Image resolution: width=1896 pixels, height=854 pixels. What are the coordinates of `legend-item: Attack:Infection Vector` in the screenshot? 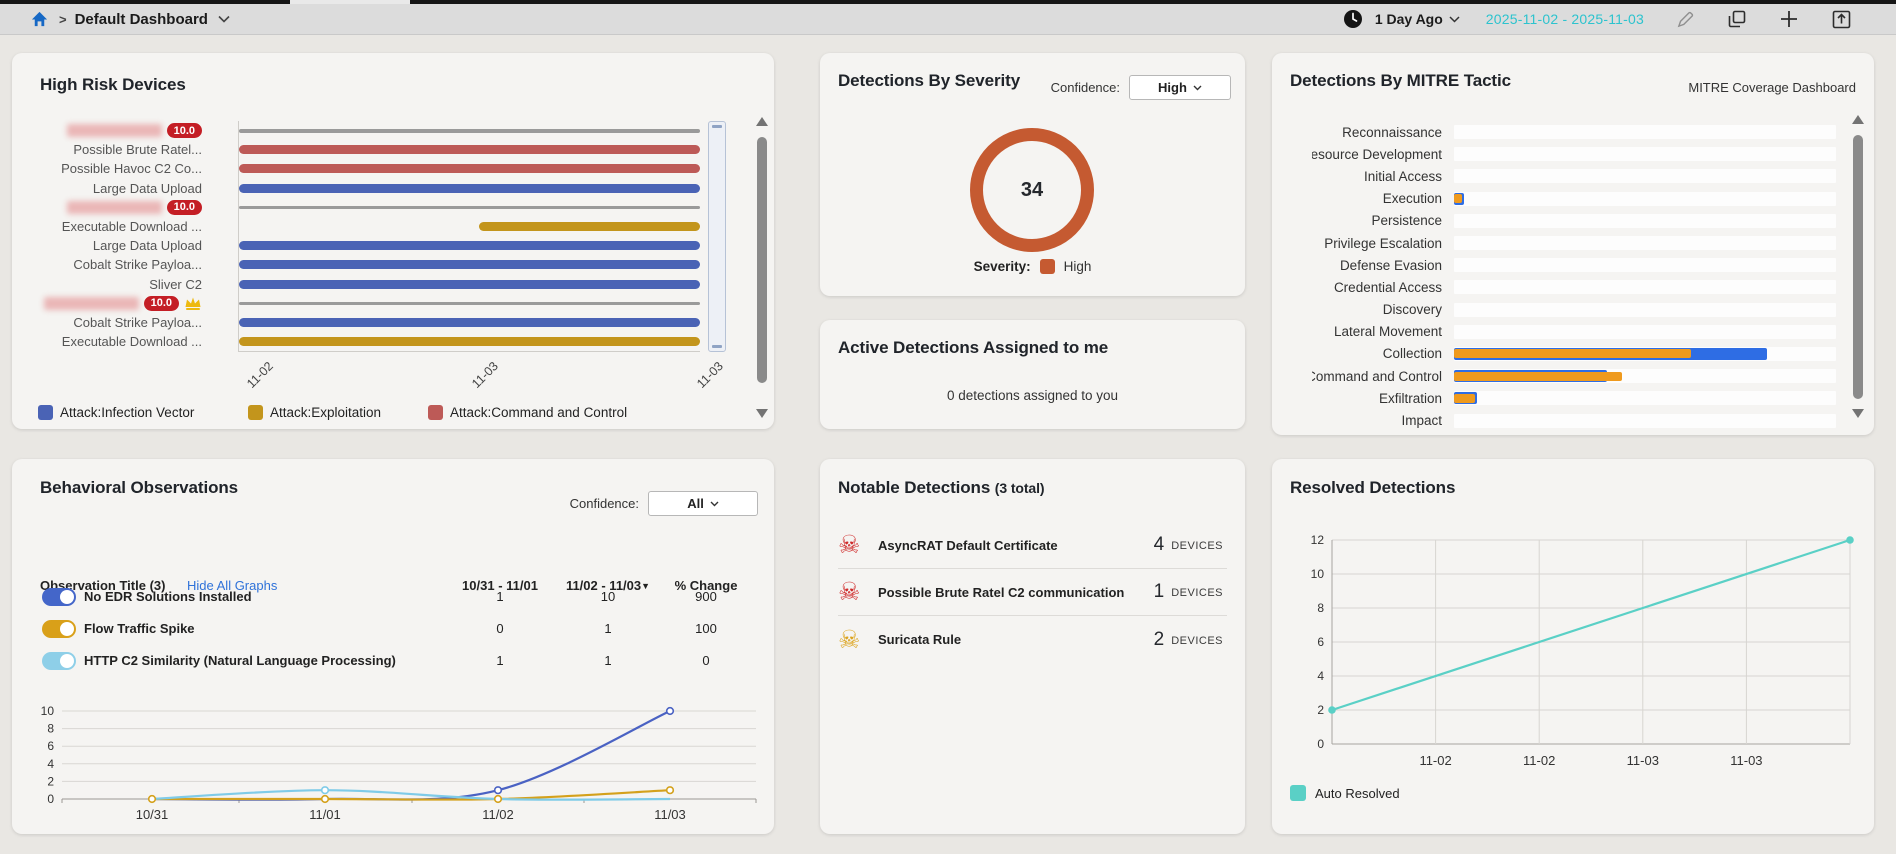 It's located at (116, 412).